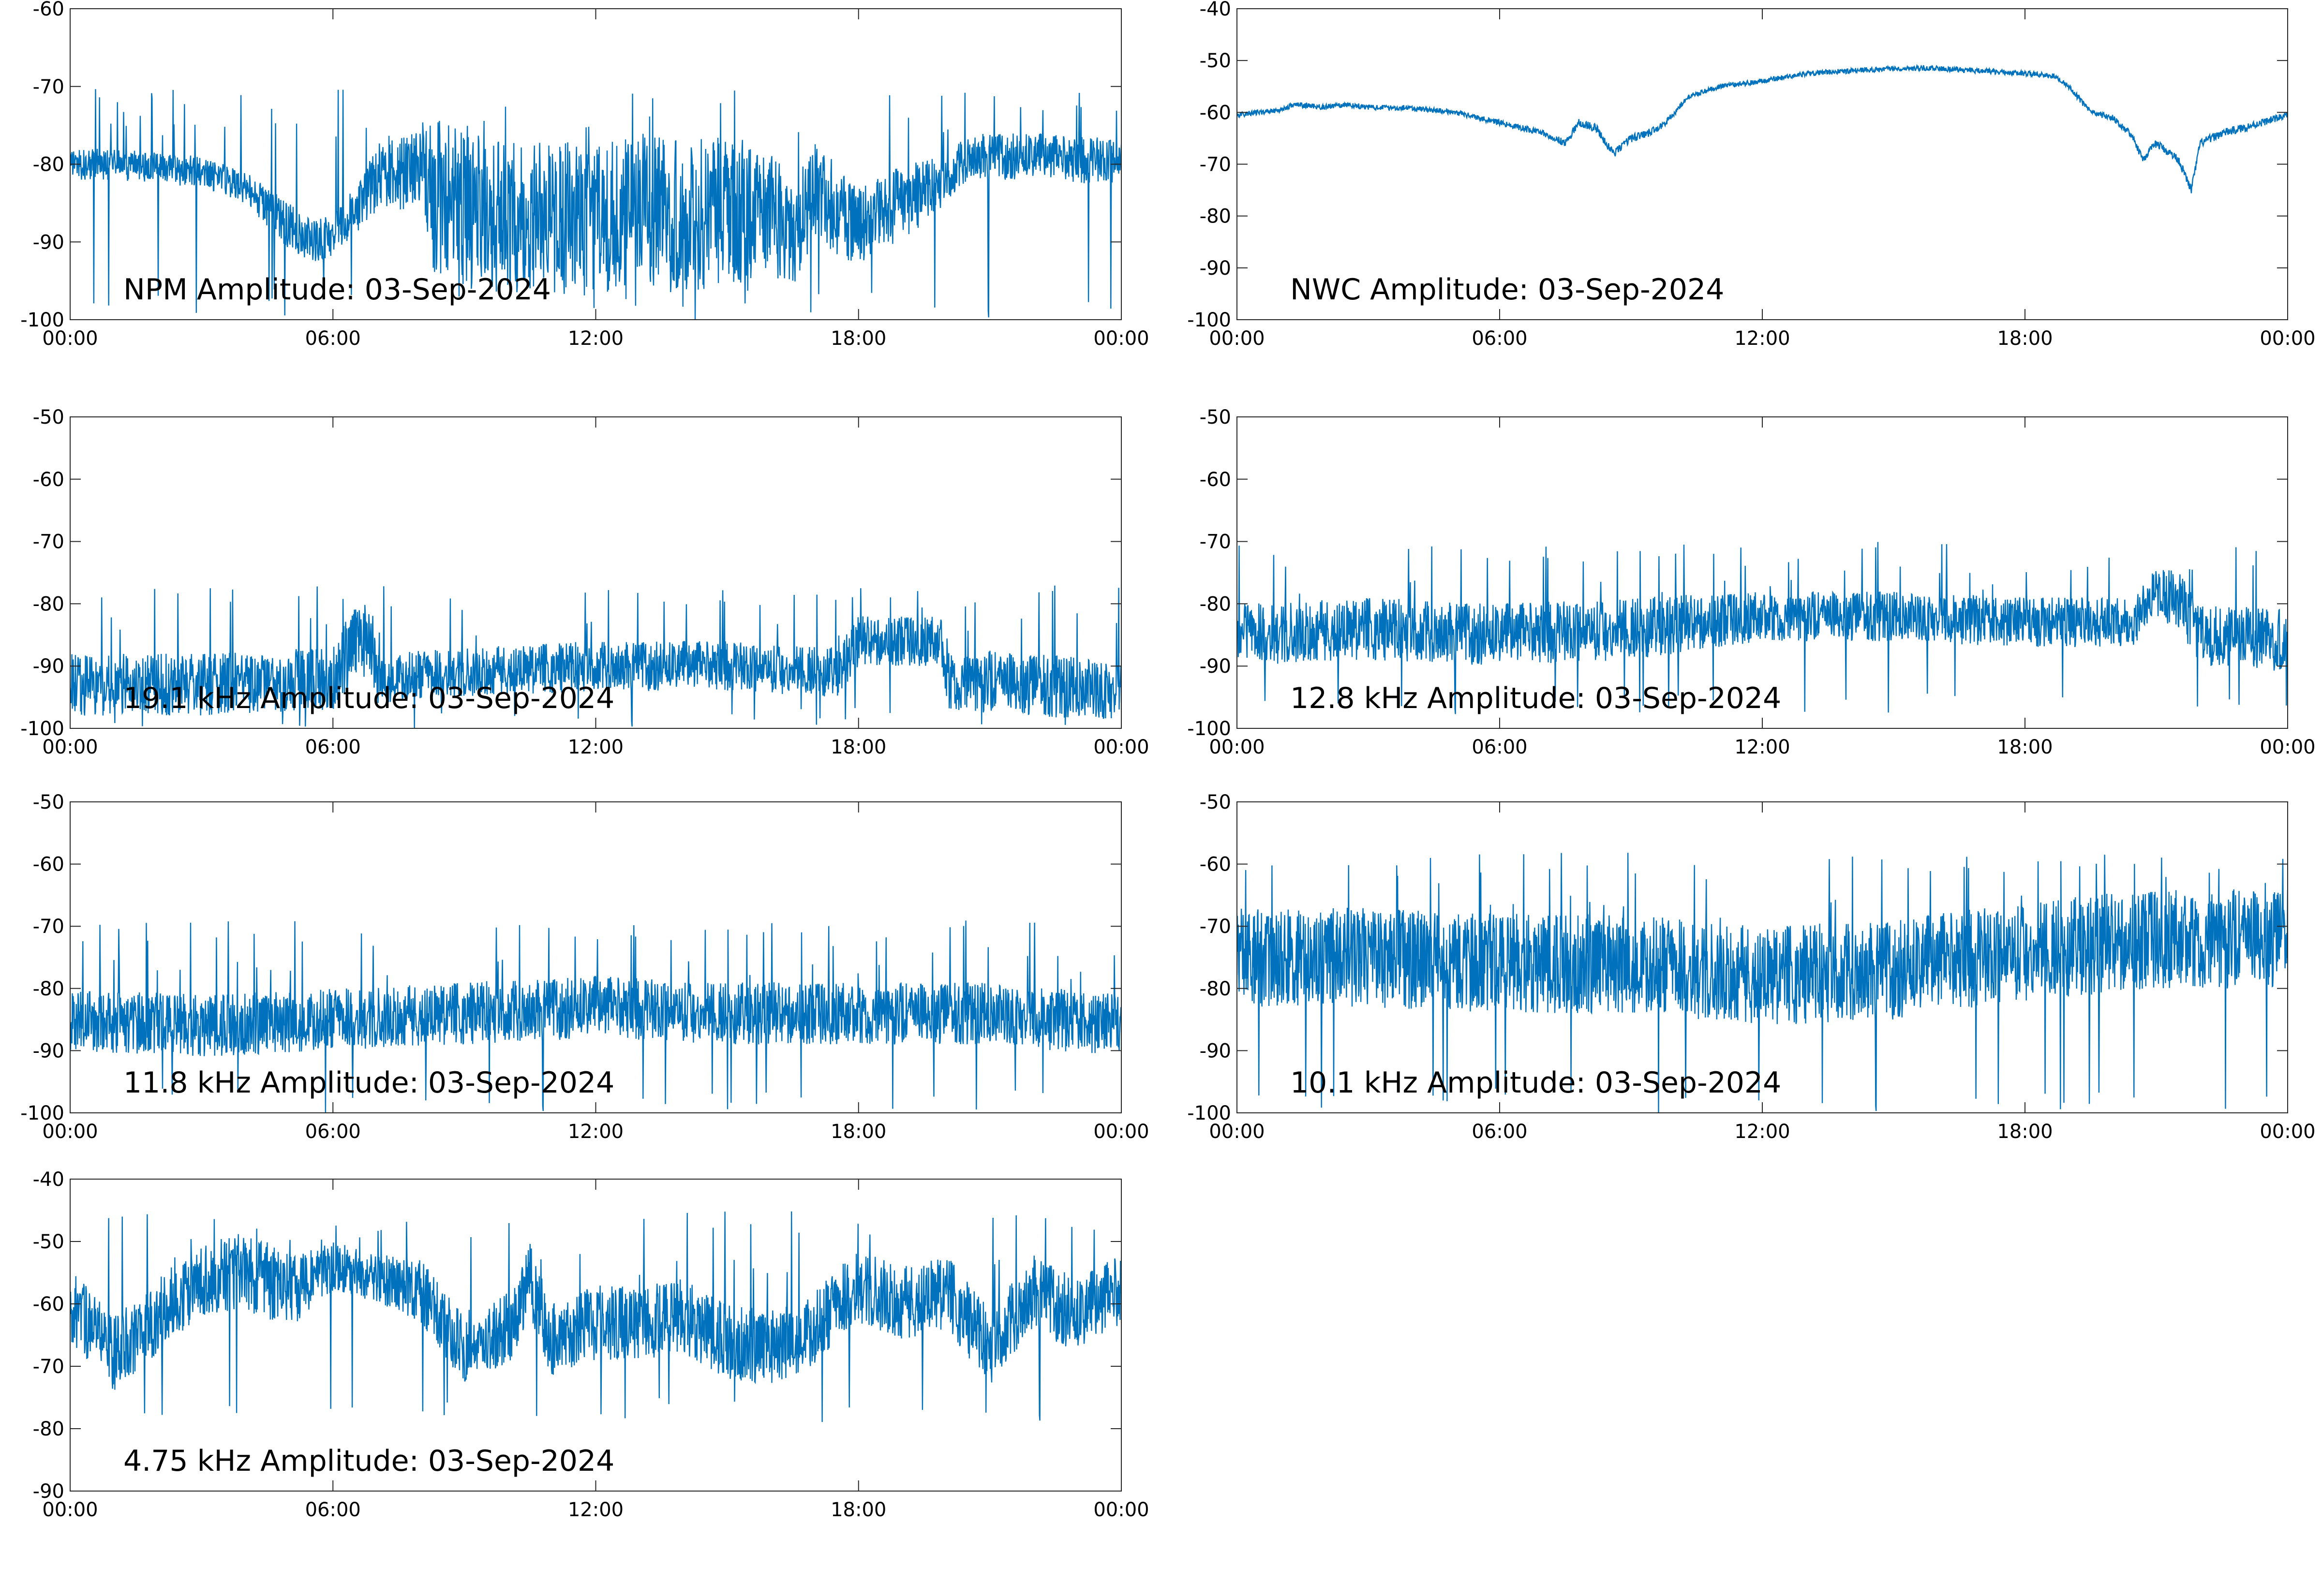  What do you see at coordinates (1507, 290) in the screenshot?
I see `chart-title: NWC Amplitude: 03-Sep-2024` at bounding box center [1507, 290].